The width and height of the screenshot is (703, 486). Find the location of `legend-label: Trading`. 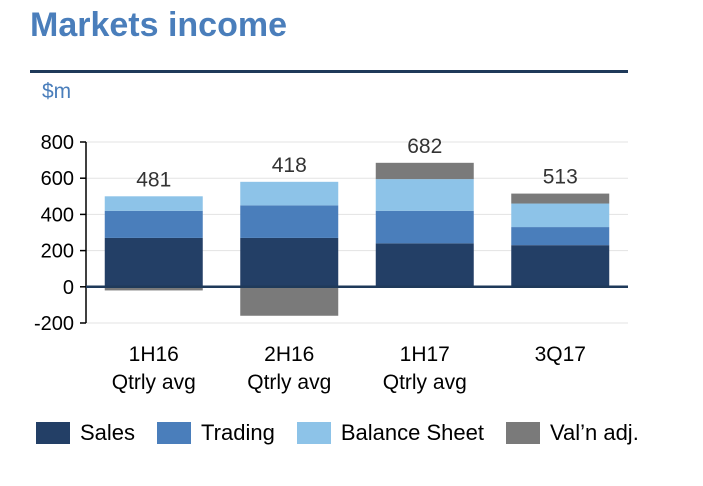

legend-label: Trading is located at coordinates (238, 432).